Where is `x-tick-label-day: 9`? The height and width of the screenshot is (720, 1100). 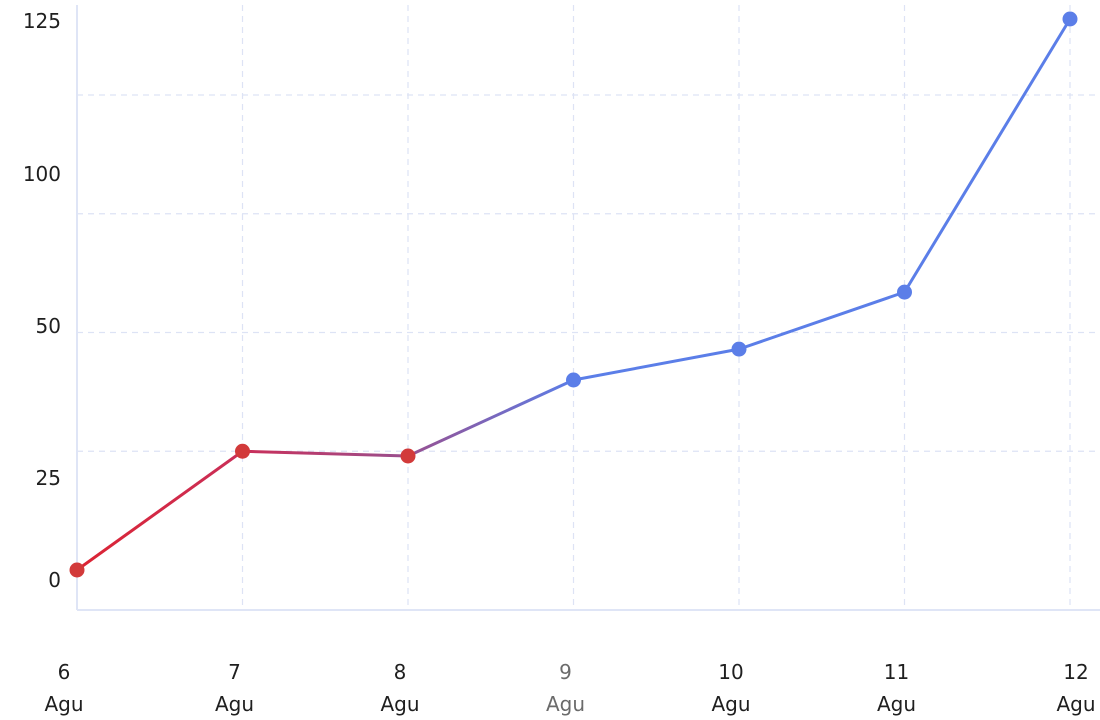
x-tick-label-day: 9 is located at coordinates (565, 672).